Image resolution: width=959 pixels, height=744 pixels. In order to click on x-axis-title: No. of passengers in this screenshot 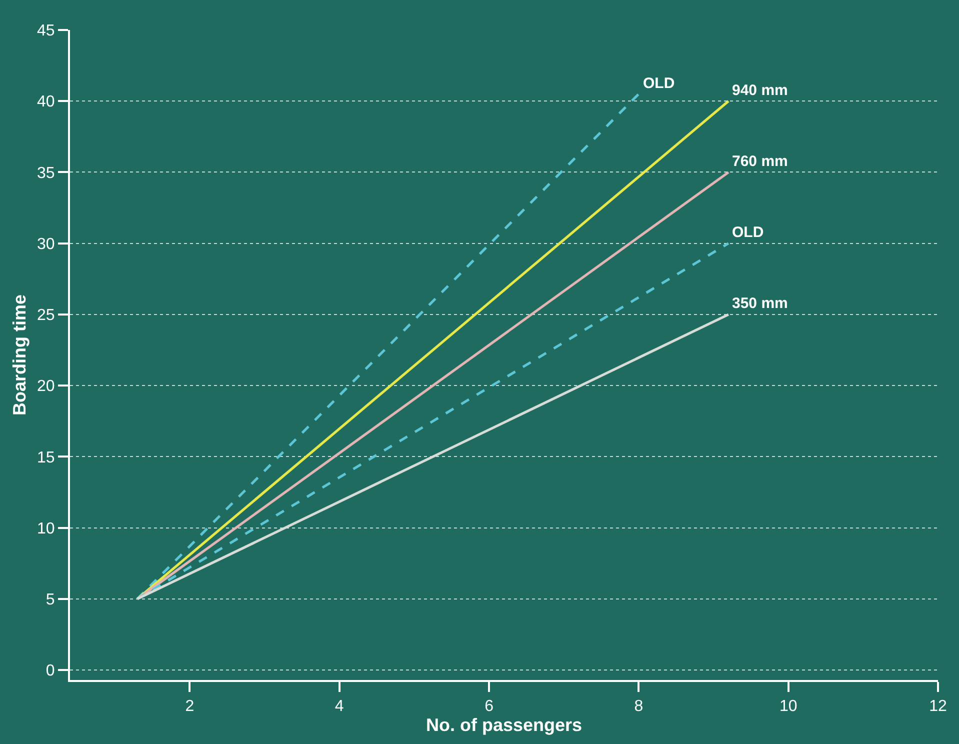, I will do `click(504, 725)`.